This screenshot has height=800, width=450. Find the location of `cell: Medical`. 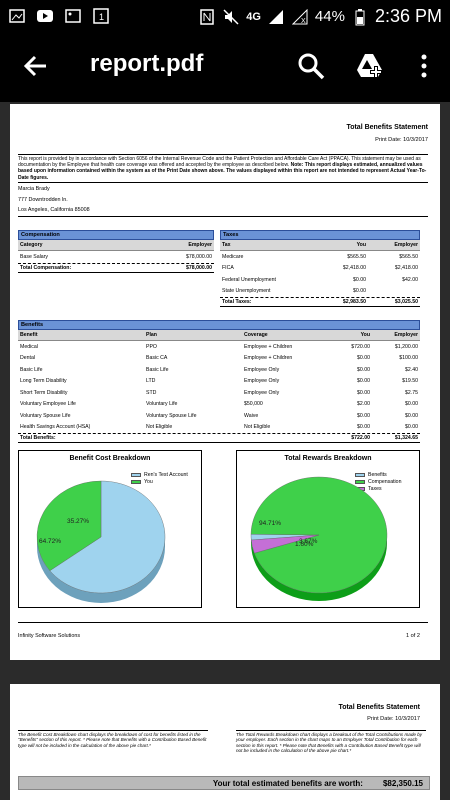

cell: Medical is located at coordinates (29, 346).